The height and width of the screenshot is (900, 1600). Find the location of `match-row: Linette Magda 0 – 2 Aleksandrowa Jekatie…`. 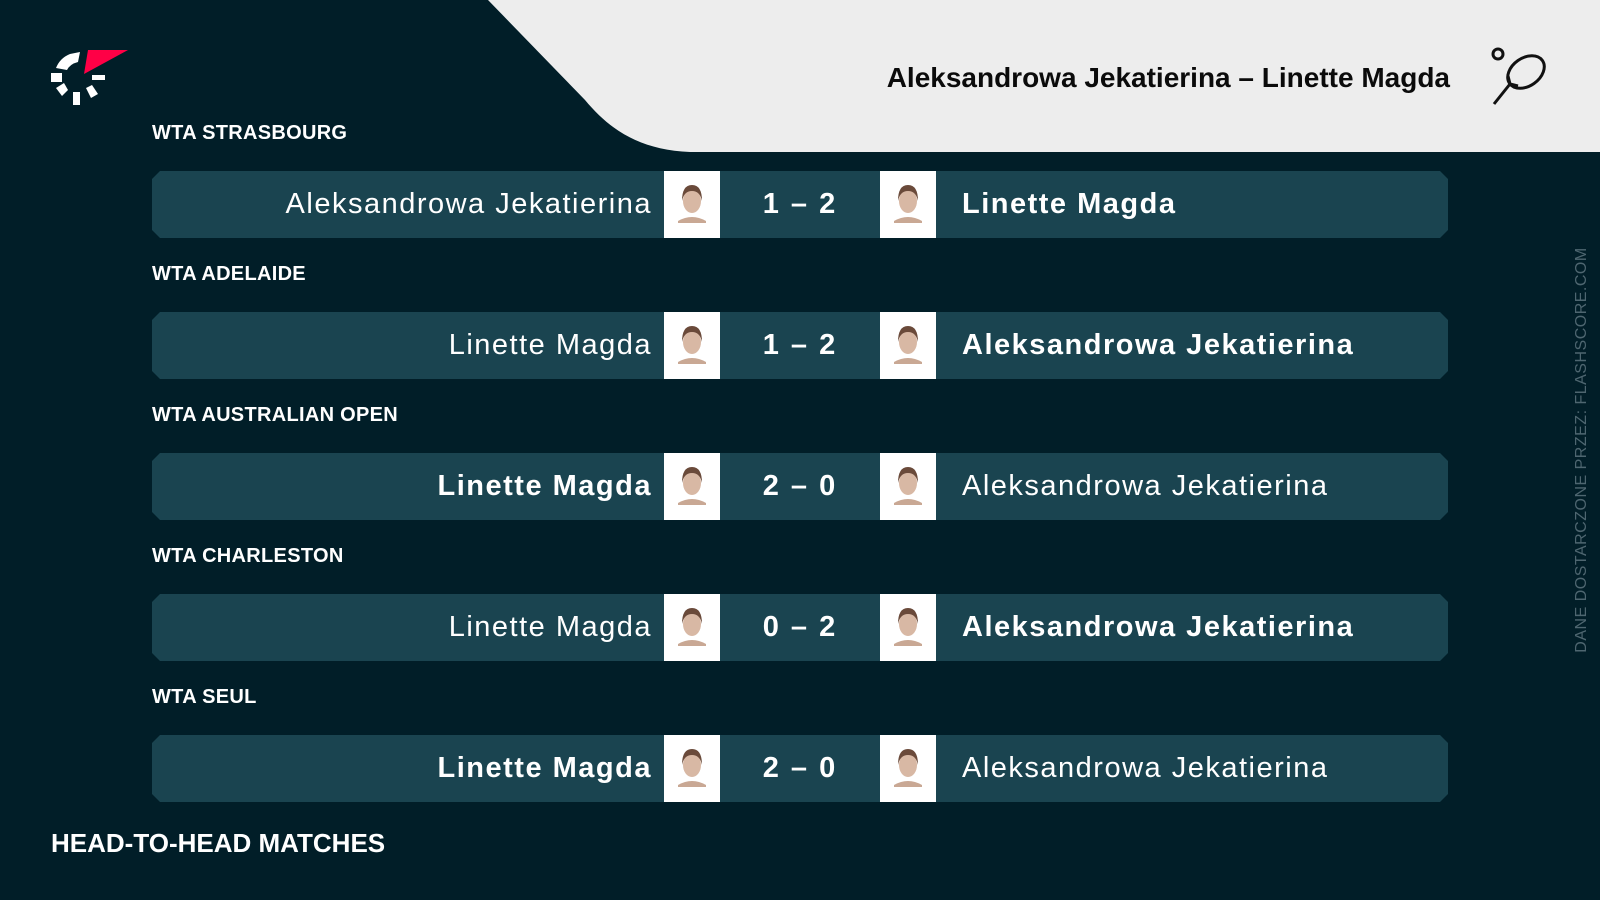

match-row: Linette Magda 0 – 2 Aleksandrowa Jekatie… is located at coordinates (800, 627).